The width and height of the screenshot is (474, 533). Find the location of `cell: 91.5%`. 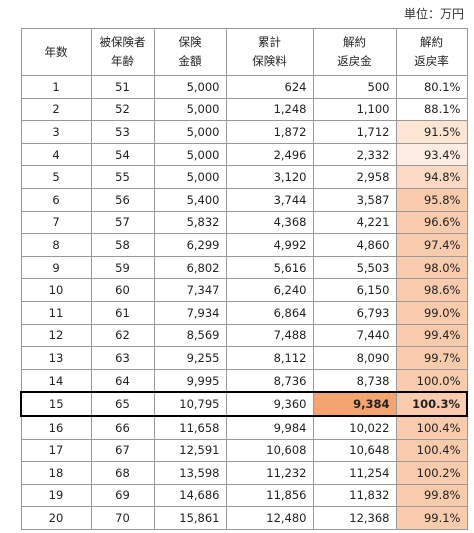

cell: 91.5% is located at coordinates (431, 132).